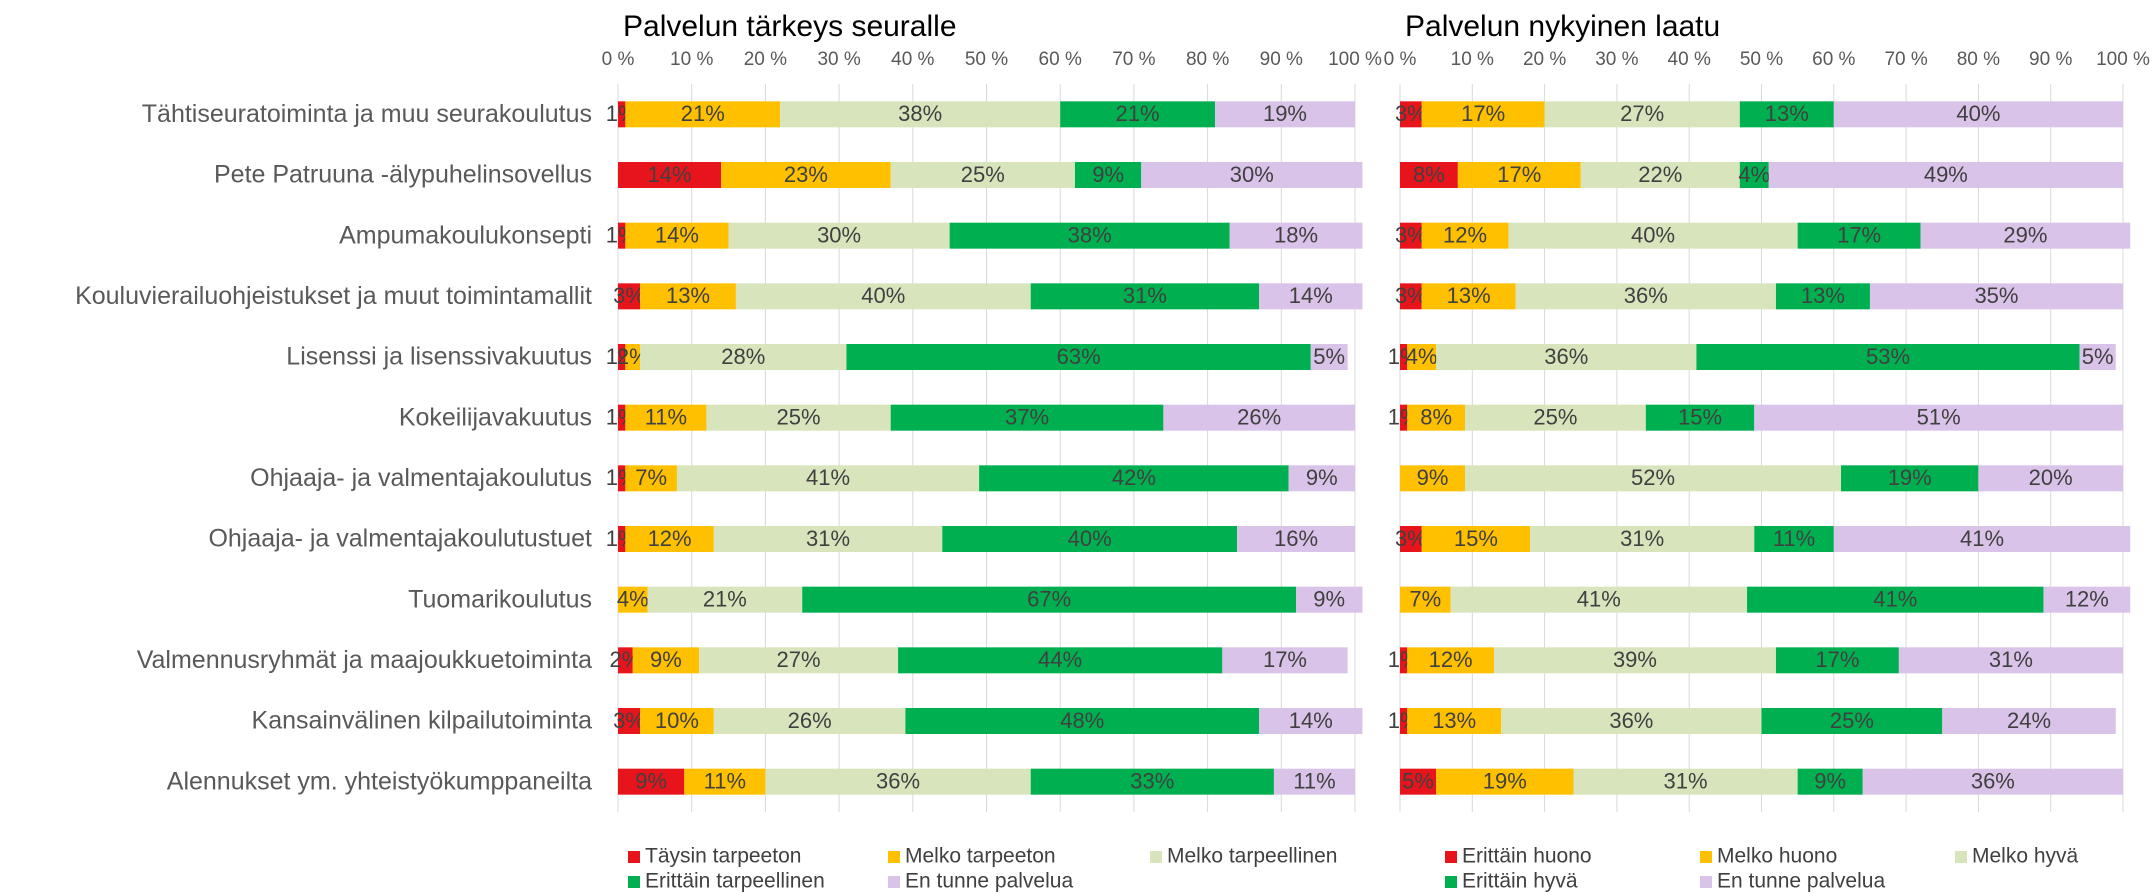 The image size is (2156, 895). Describe the element at coordinates (1483, 113) in the screenshot. I see `value-label: 17%` at that location.